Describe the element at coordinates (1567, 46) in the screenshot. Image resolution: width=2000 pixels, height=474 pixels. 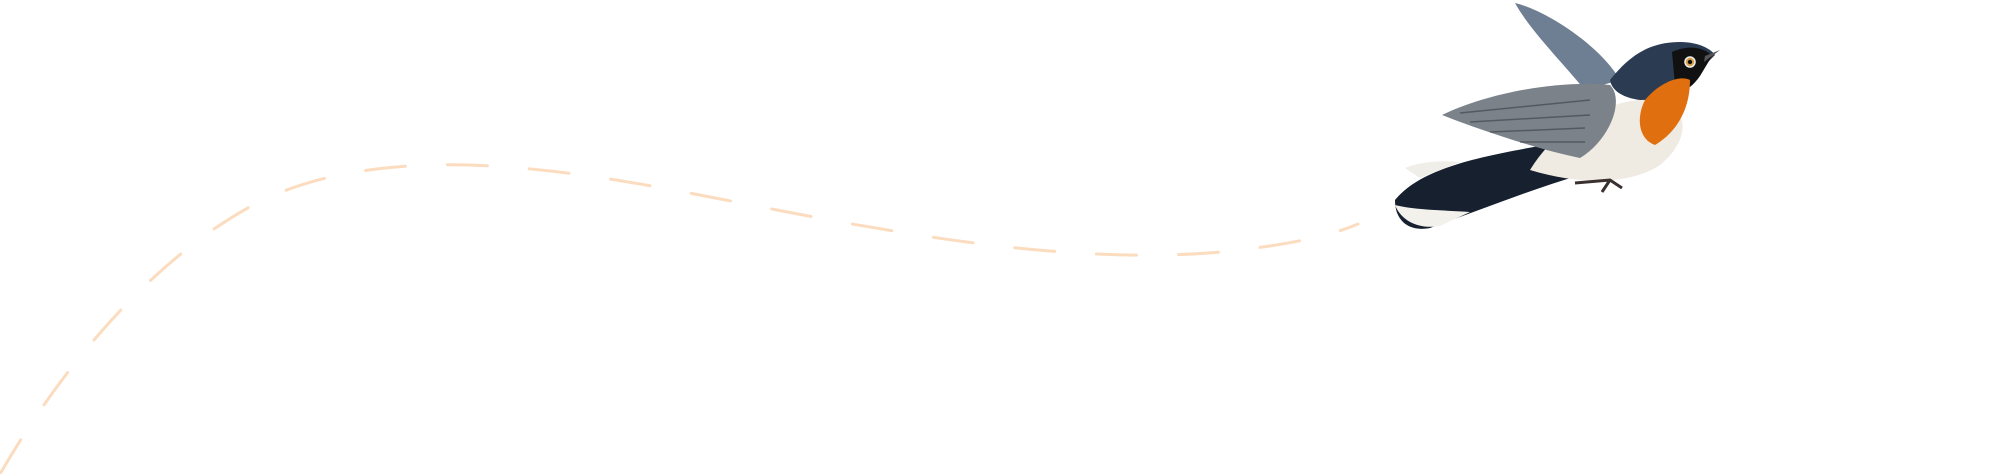
I see `bird-upper-wing` at that location.